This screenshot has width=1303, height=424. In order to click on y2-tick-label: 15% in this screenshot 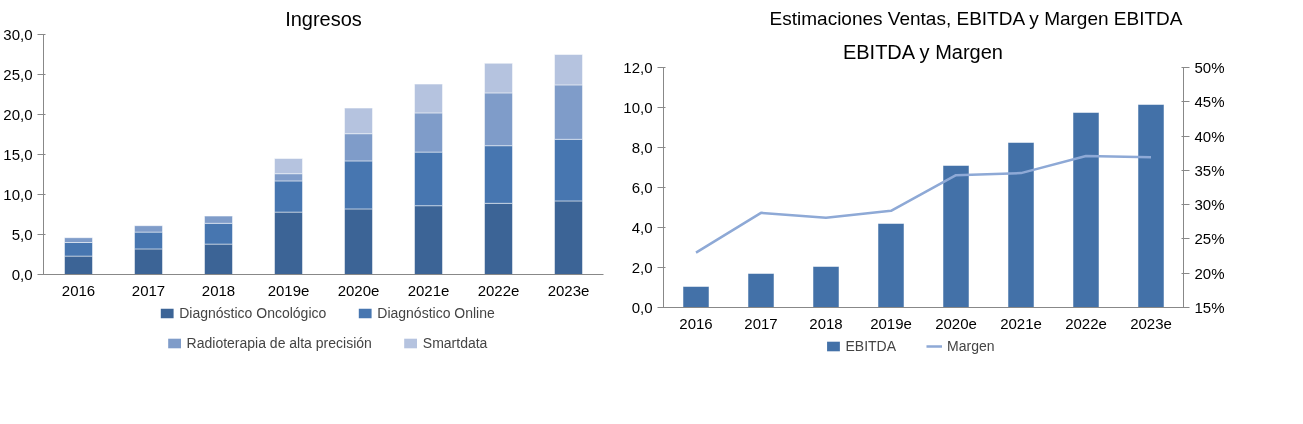, I will do `click(1209, 307)`.